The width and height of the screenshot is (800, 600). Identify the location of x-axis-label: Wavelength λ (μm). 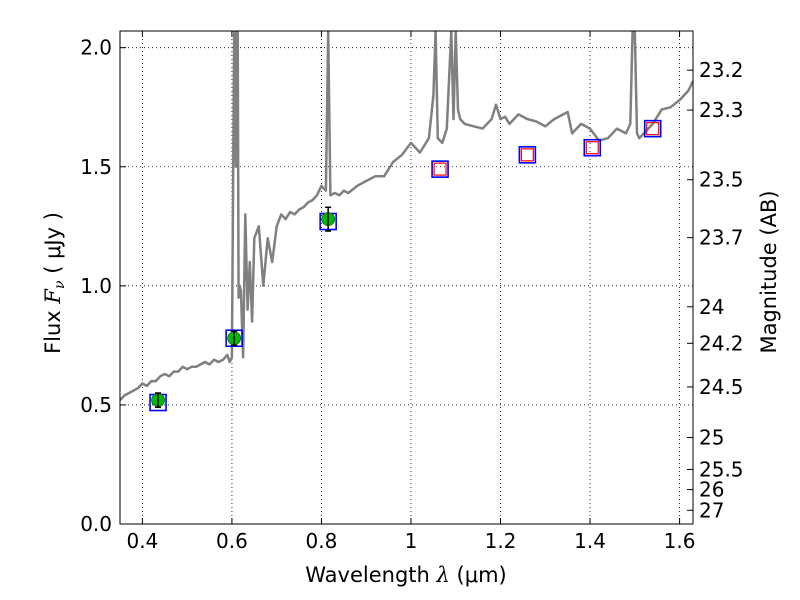
(405, 575).